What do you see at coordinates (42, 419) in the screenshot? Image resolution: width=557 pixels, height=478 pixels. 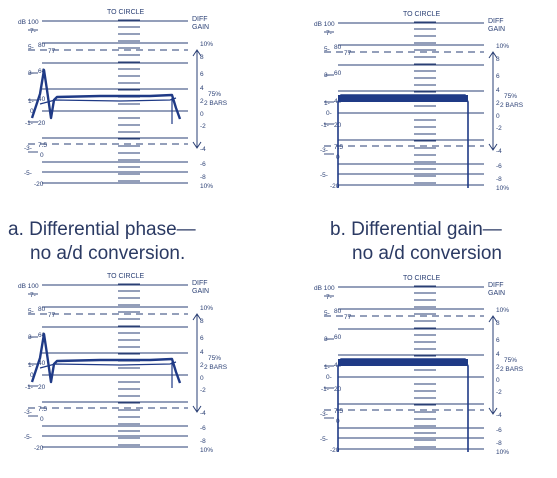 I see `left-label: 0` at bounding box center [42, 419].